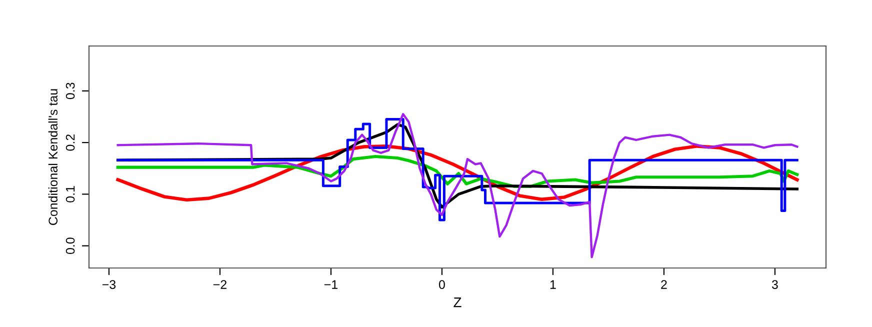  I want to click on y-tick-label: 0.0, so click(70, 246).